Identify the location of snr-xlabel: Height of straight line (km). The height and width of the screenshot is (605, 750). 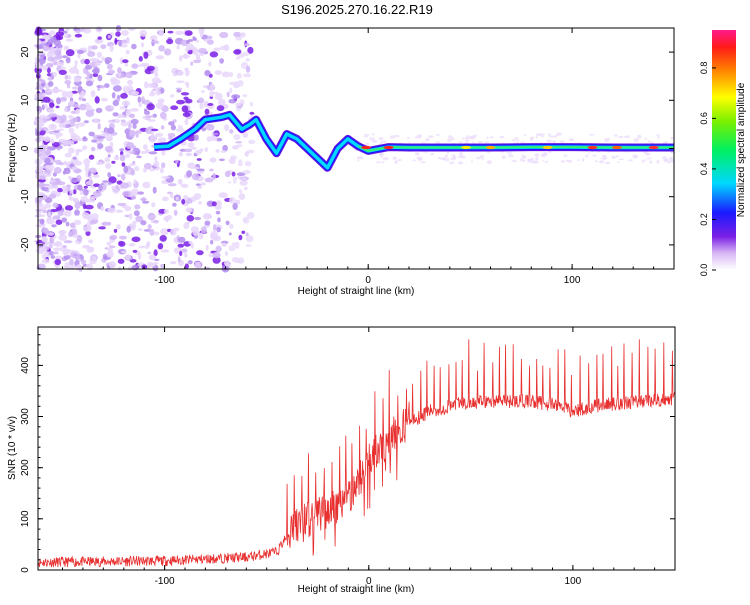
(356, 589).